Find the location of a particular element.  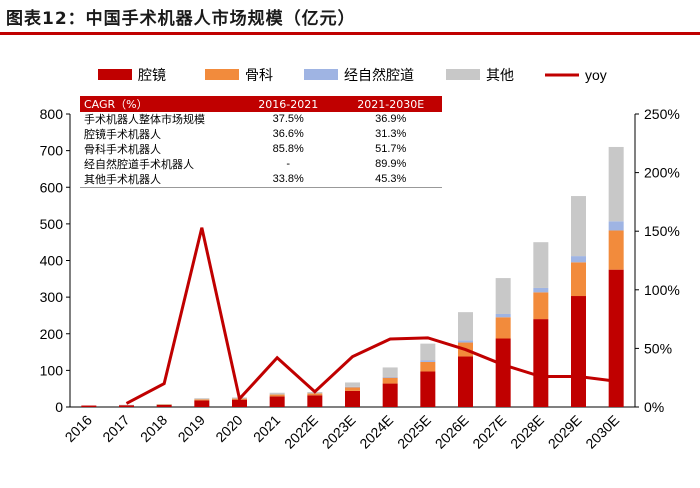

cagr-header-period-2: 2021-2030E is located at coordinates (390, 104).